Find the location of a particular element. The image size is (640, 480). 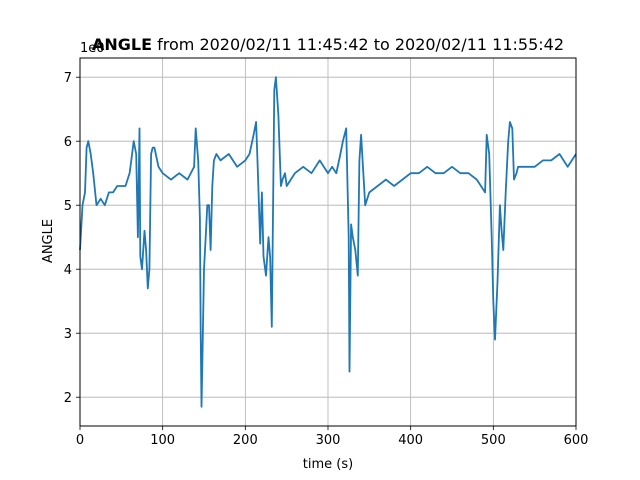

y-axis-label: ANGLE is located at coordinates (48, 241).